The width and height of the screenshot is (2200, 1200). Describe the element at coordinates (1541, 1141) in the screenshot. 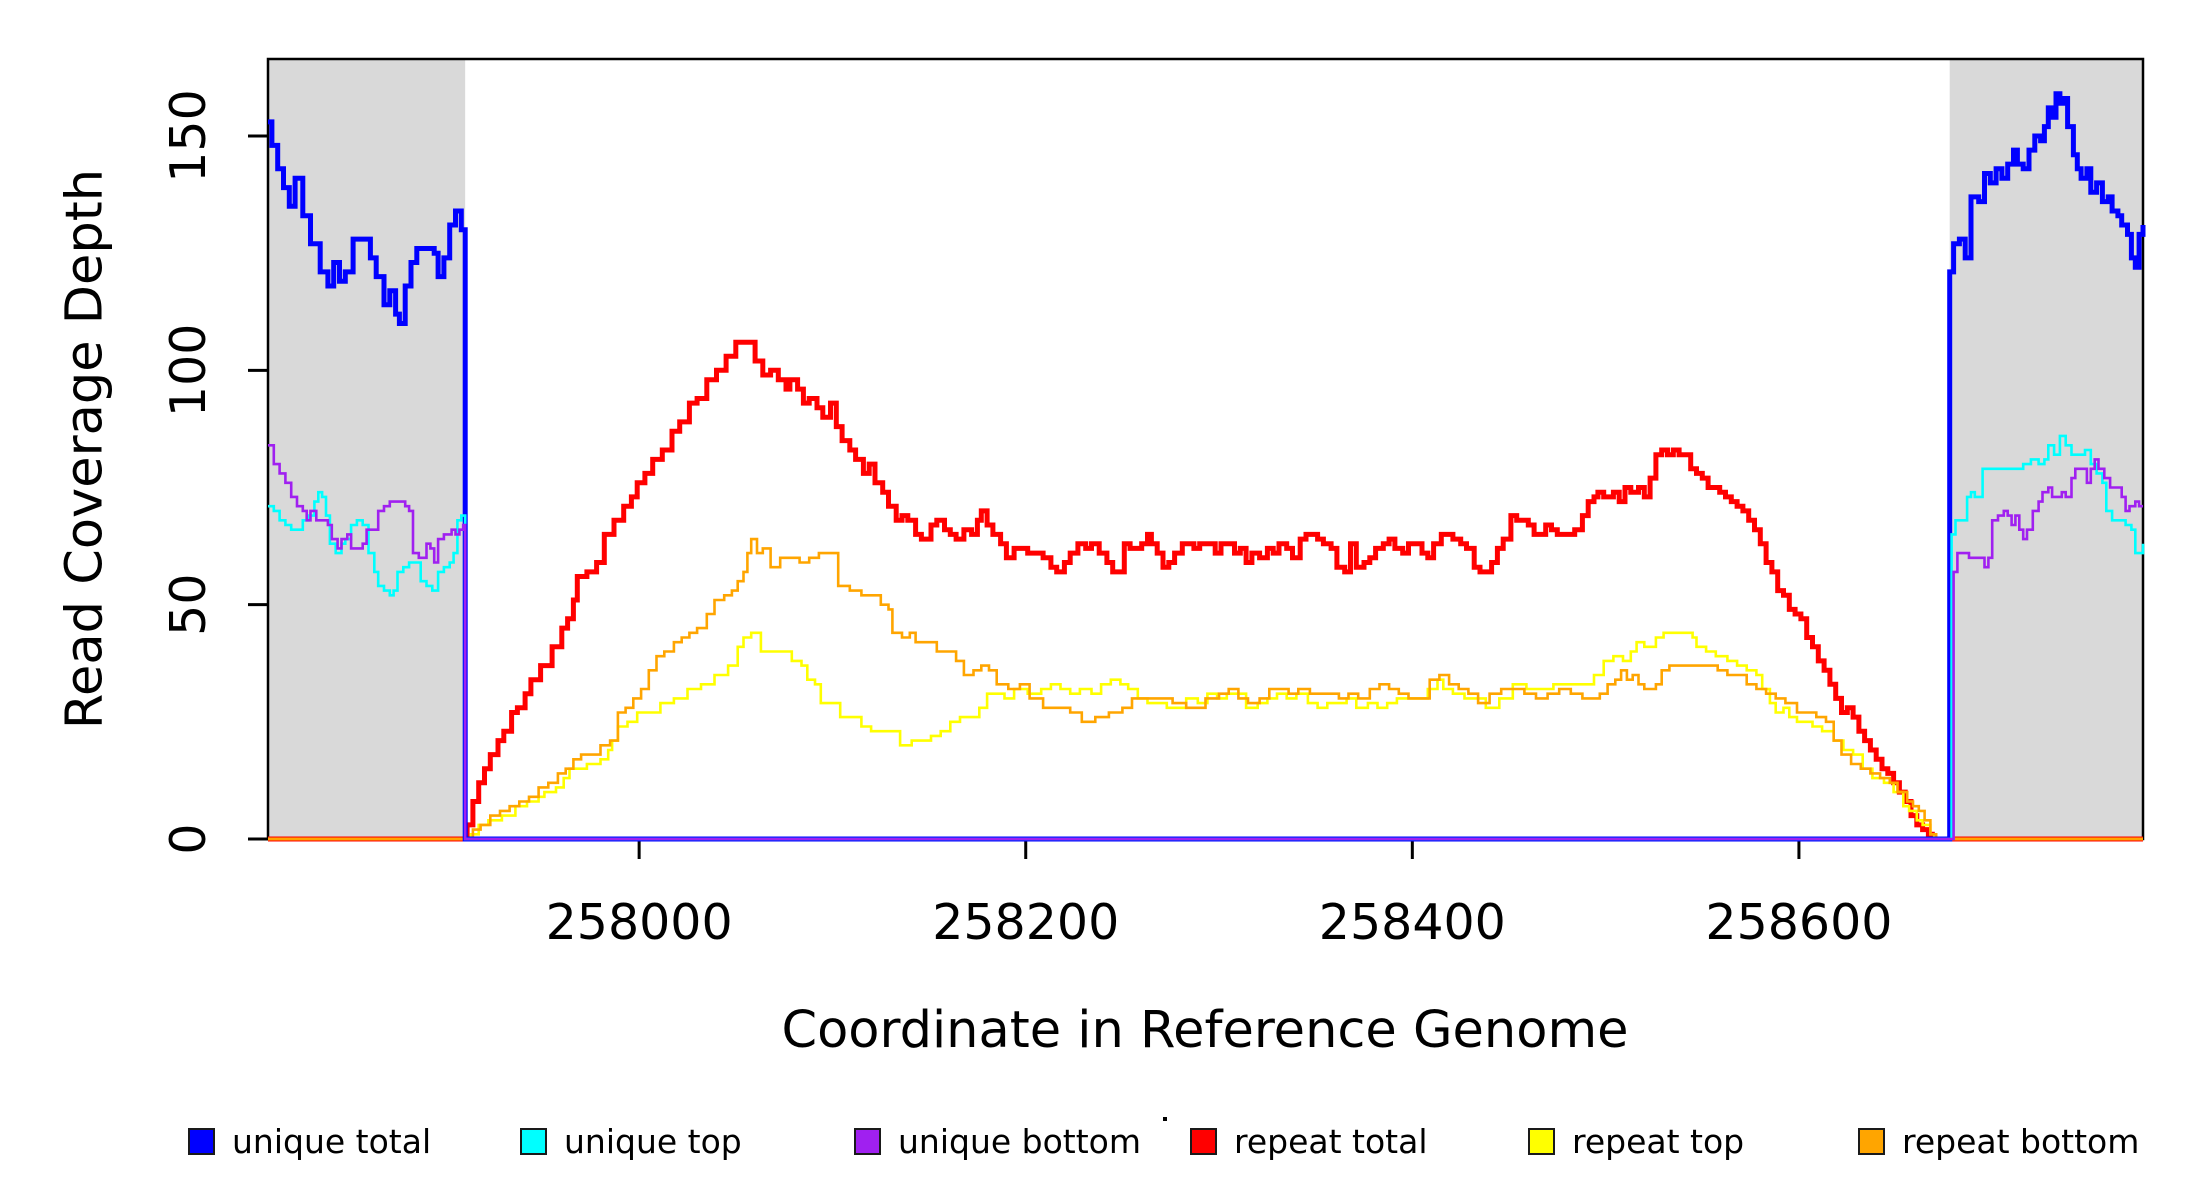

I see `legend-swatch-repeat-top` at that location.